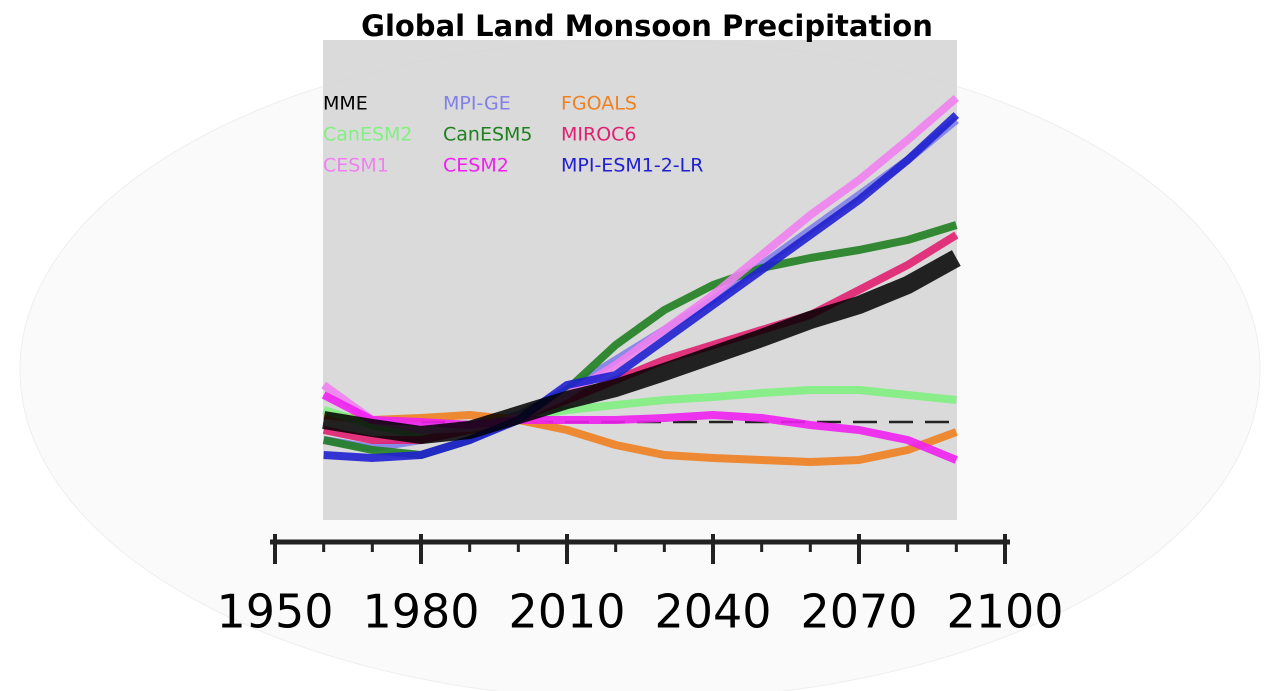 The width and height of the screenshot is (1280, 691). Describe the element at coordinates (632, 166) in the screenshot. I see `legend-label: MPI-ESM1-2-LR` at that location.